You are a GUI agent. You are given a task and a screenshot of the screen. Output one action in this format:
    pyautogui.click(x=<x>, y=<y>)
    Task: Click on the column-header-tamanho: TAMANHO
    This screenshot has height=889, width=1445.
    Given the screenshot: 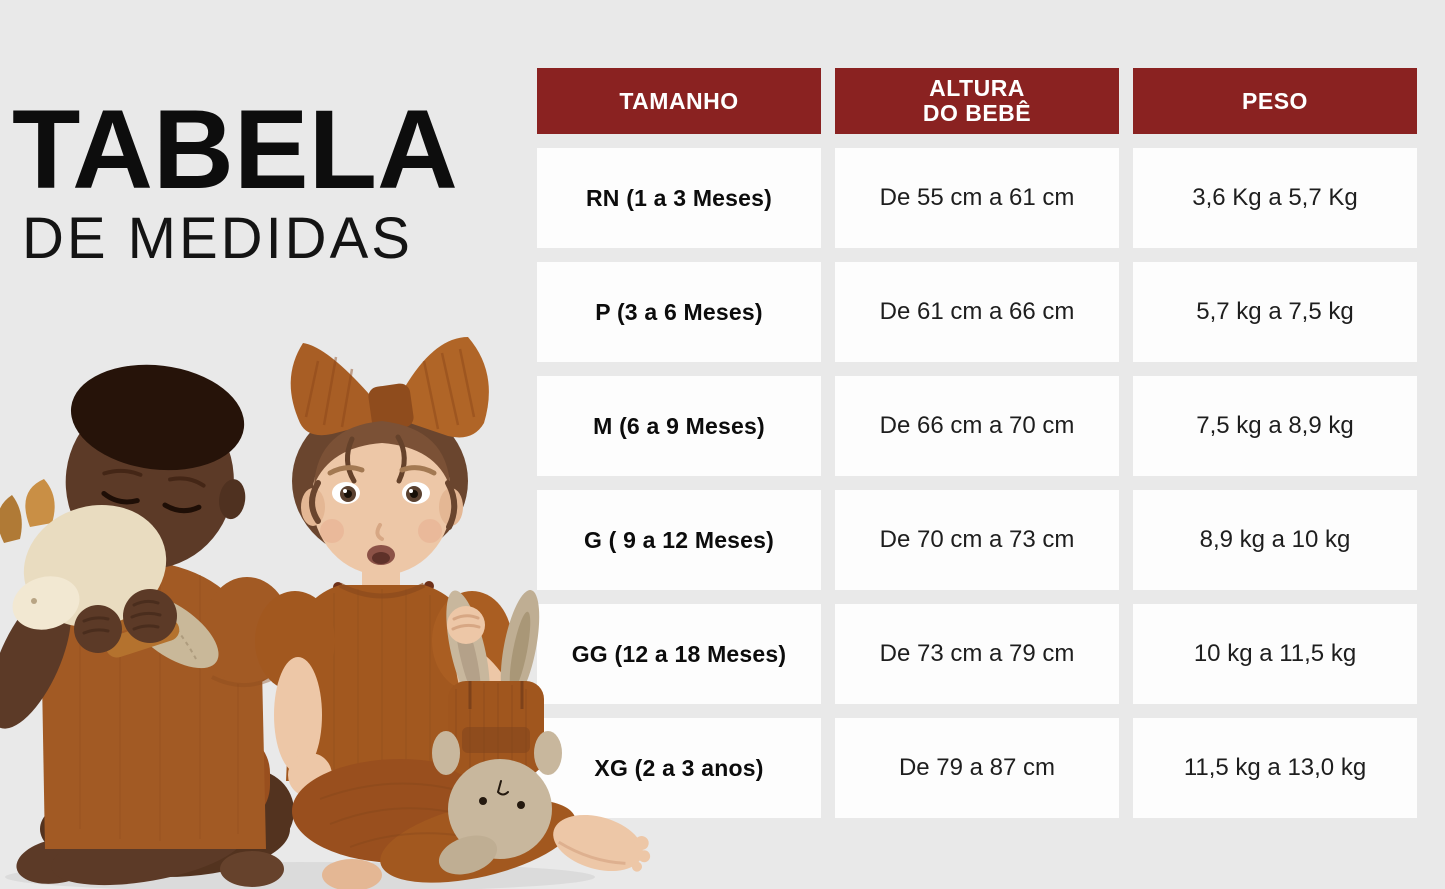 What is the action you would take?
    pyautogui.click(x=679, y=101)
    